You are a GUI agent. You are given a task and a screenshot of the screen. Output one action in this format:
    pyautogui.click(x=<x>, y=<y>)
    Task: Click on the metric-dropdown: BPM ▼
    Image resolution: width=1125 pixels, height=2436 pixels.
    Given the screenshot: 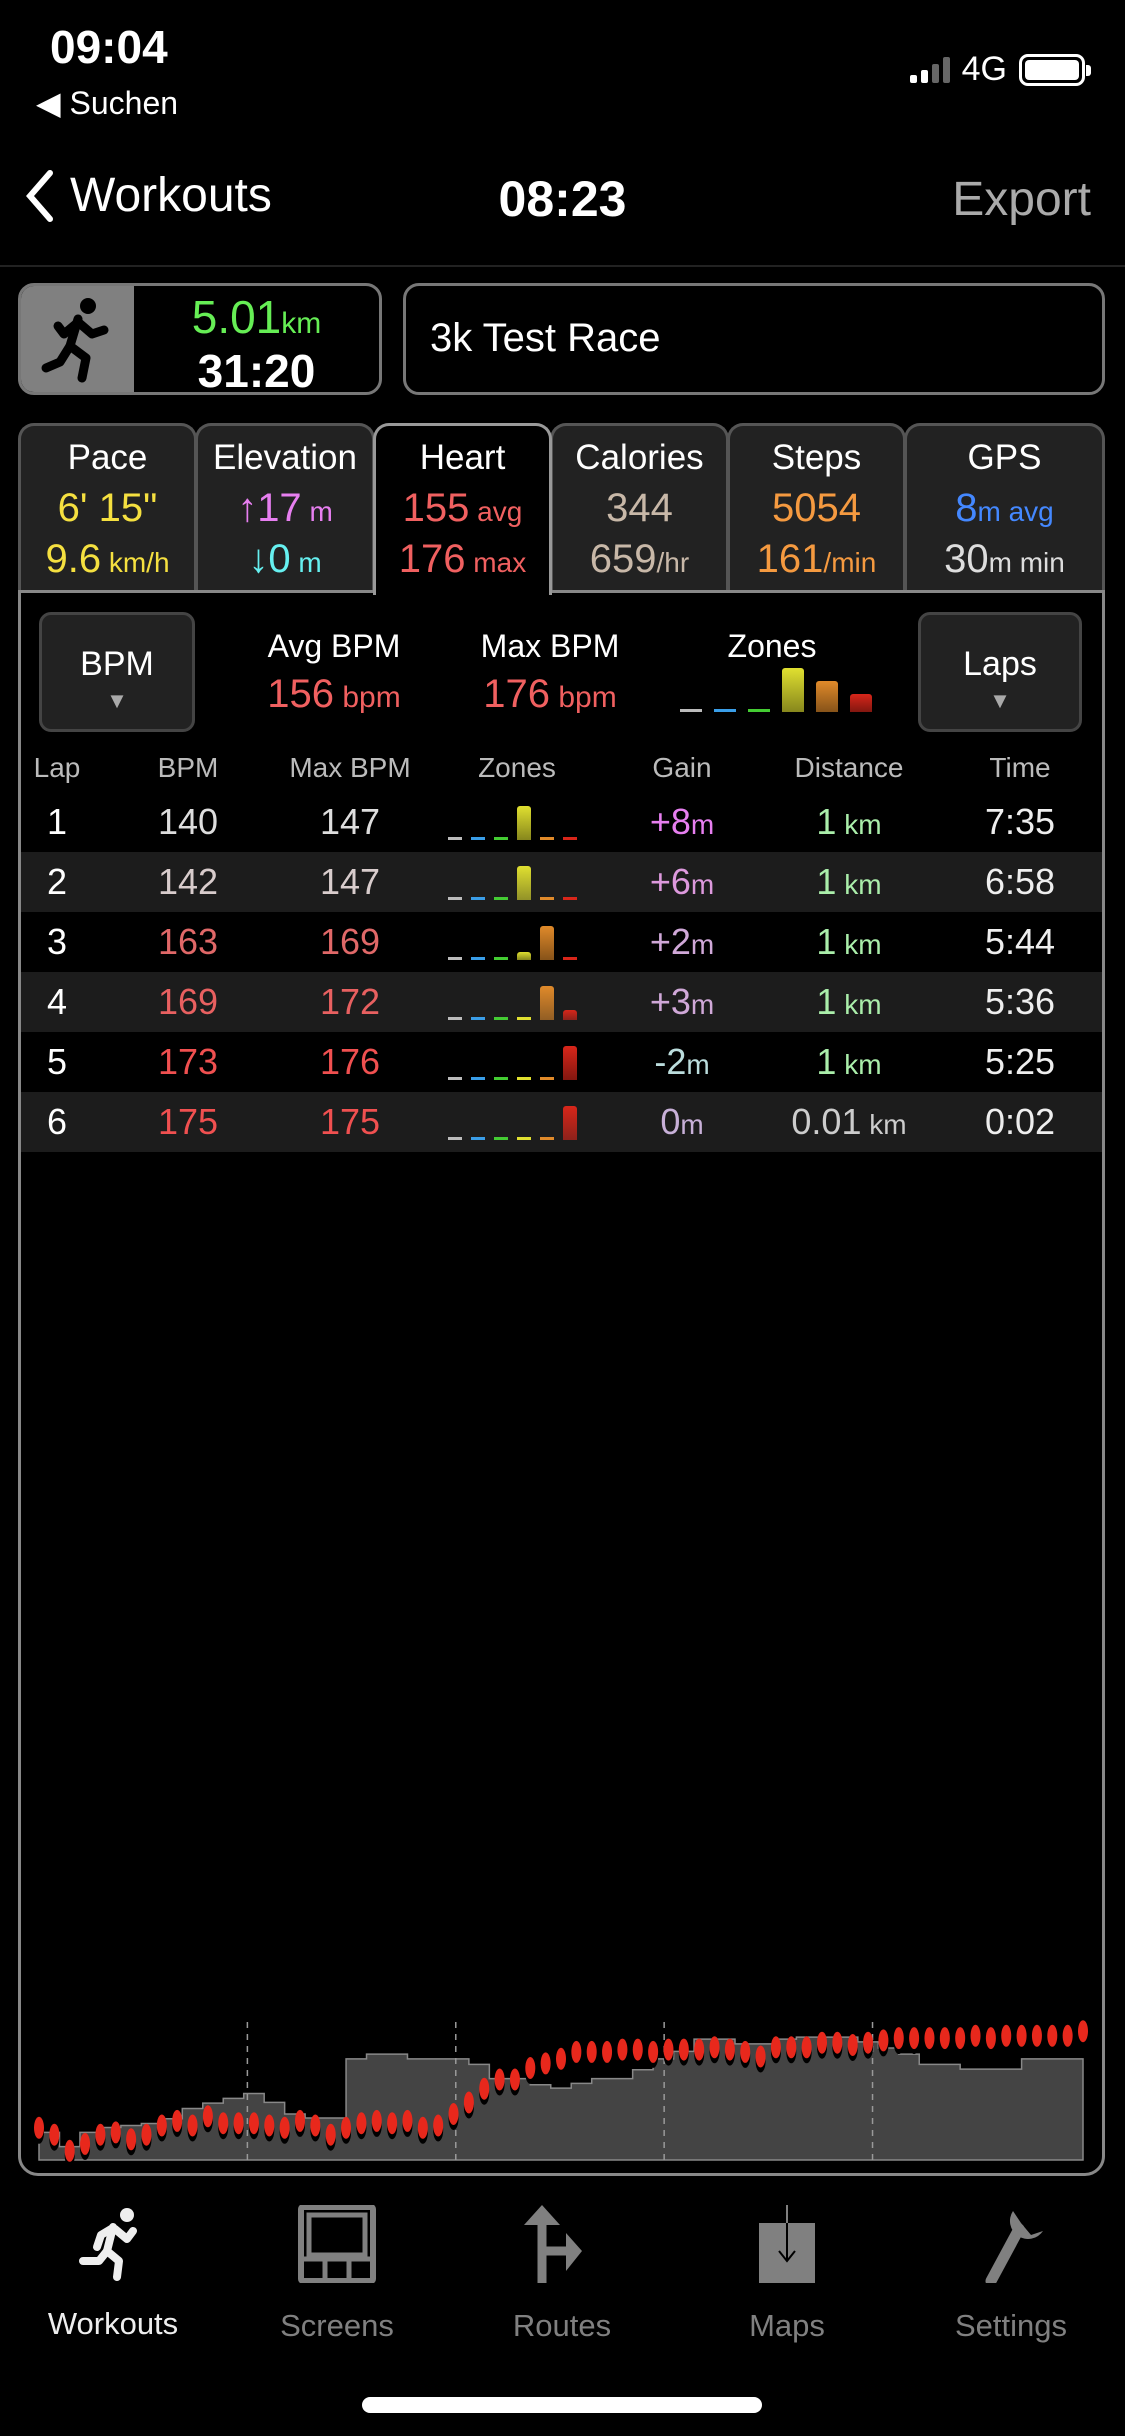 What is the action you would take?
    pyautogui.click(x=117, y=672)
    